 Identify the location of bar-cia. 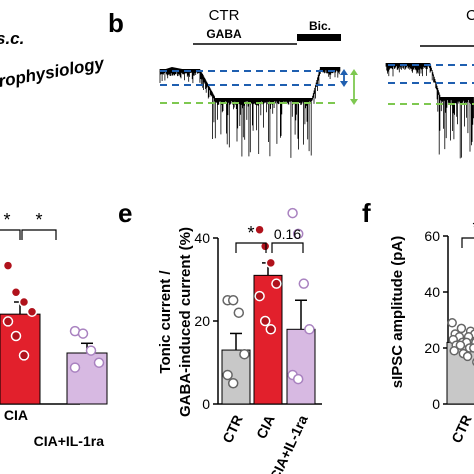
(20, 359).